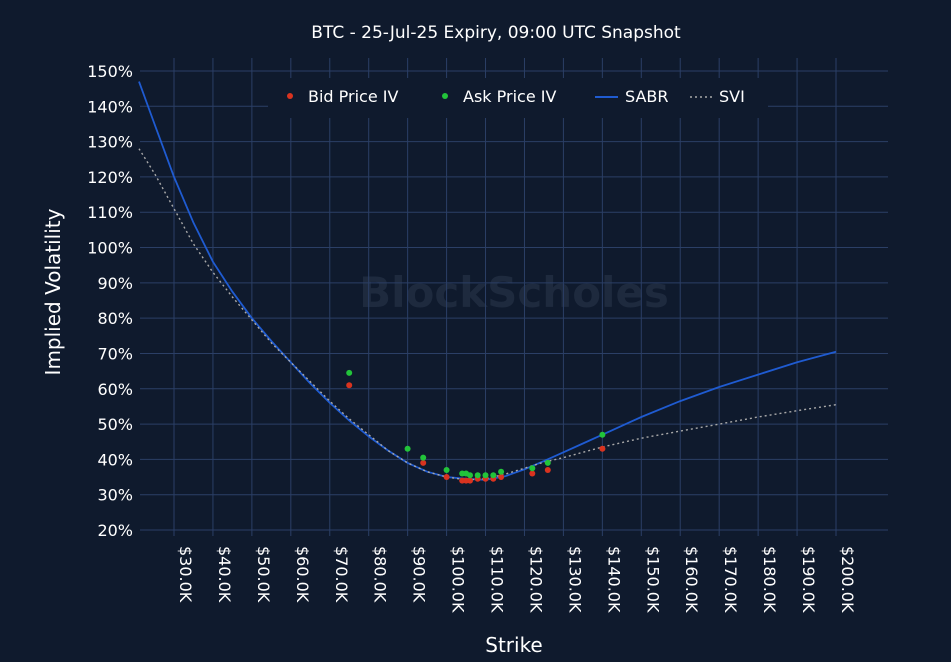  I want to click on x-tick-label: $80.0K, so click(380, 574).